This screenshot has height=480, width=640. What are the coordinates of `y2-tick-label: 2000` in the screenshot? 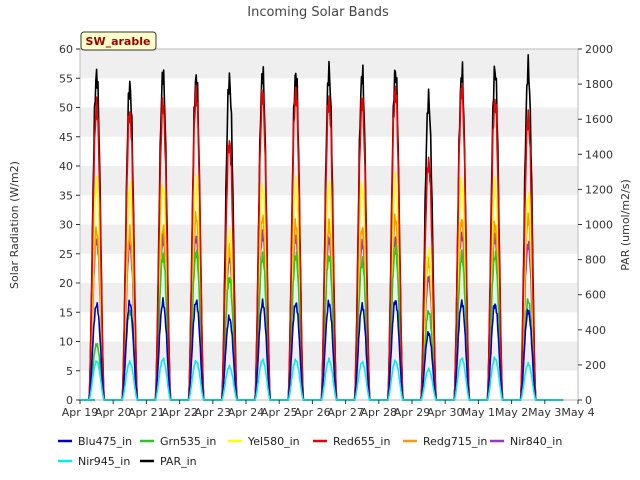 It's located at (599, 49).